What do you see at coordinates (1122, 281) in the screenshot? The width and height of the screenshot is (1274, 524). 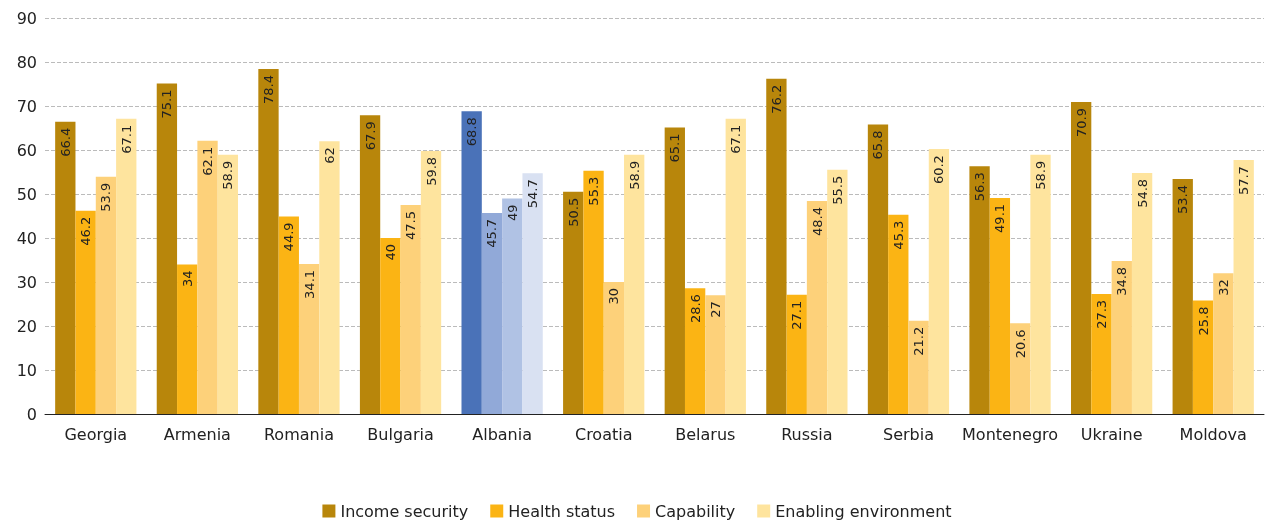 I see `data-label: 34.8` at bounding box center [1122, 281].